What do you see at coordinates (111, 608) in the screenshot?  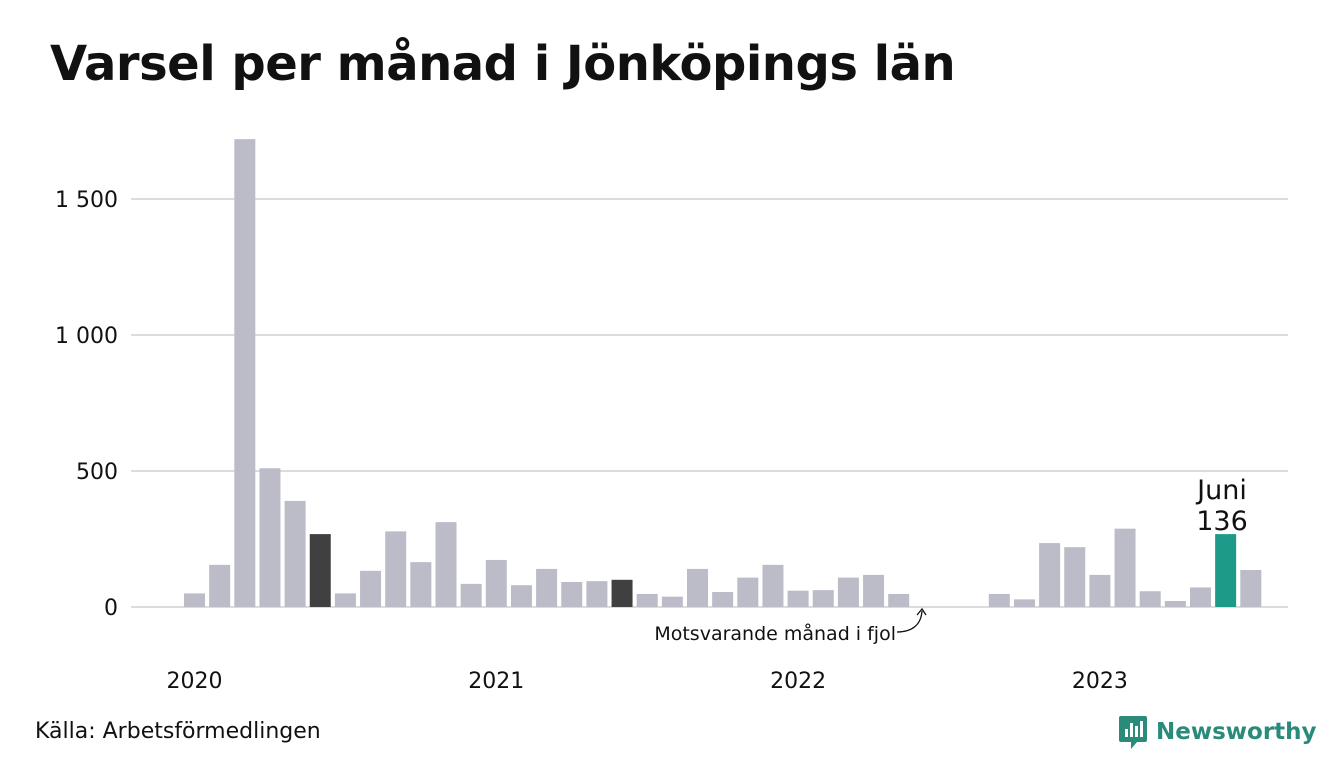 I see `y-tick-label: 0` at bounding box center [111, 608].